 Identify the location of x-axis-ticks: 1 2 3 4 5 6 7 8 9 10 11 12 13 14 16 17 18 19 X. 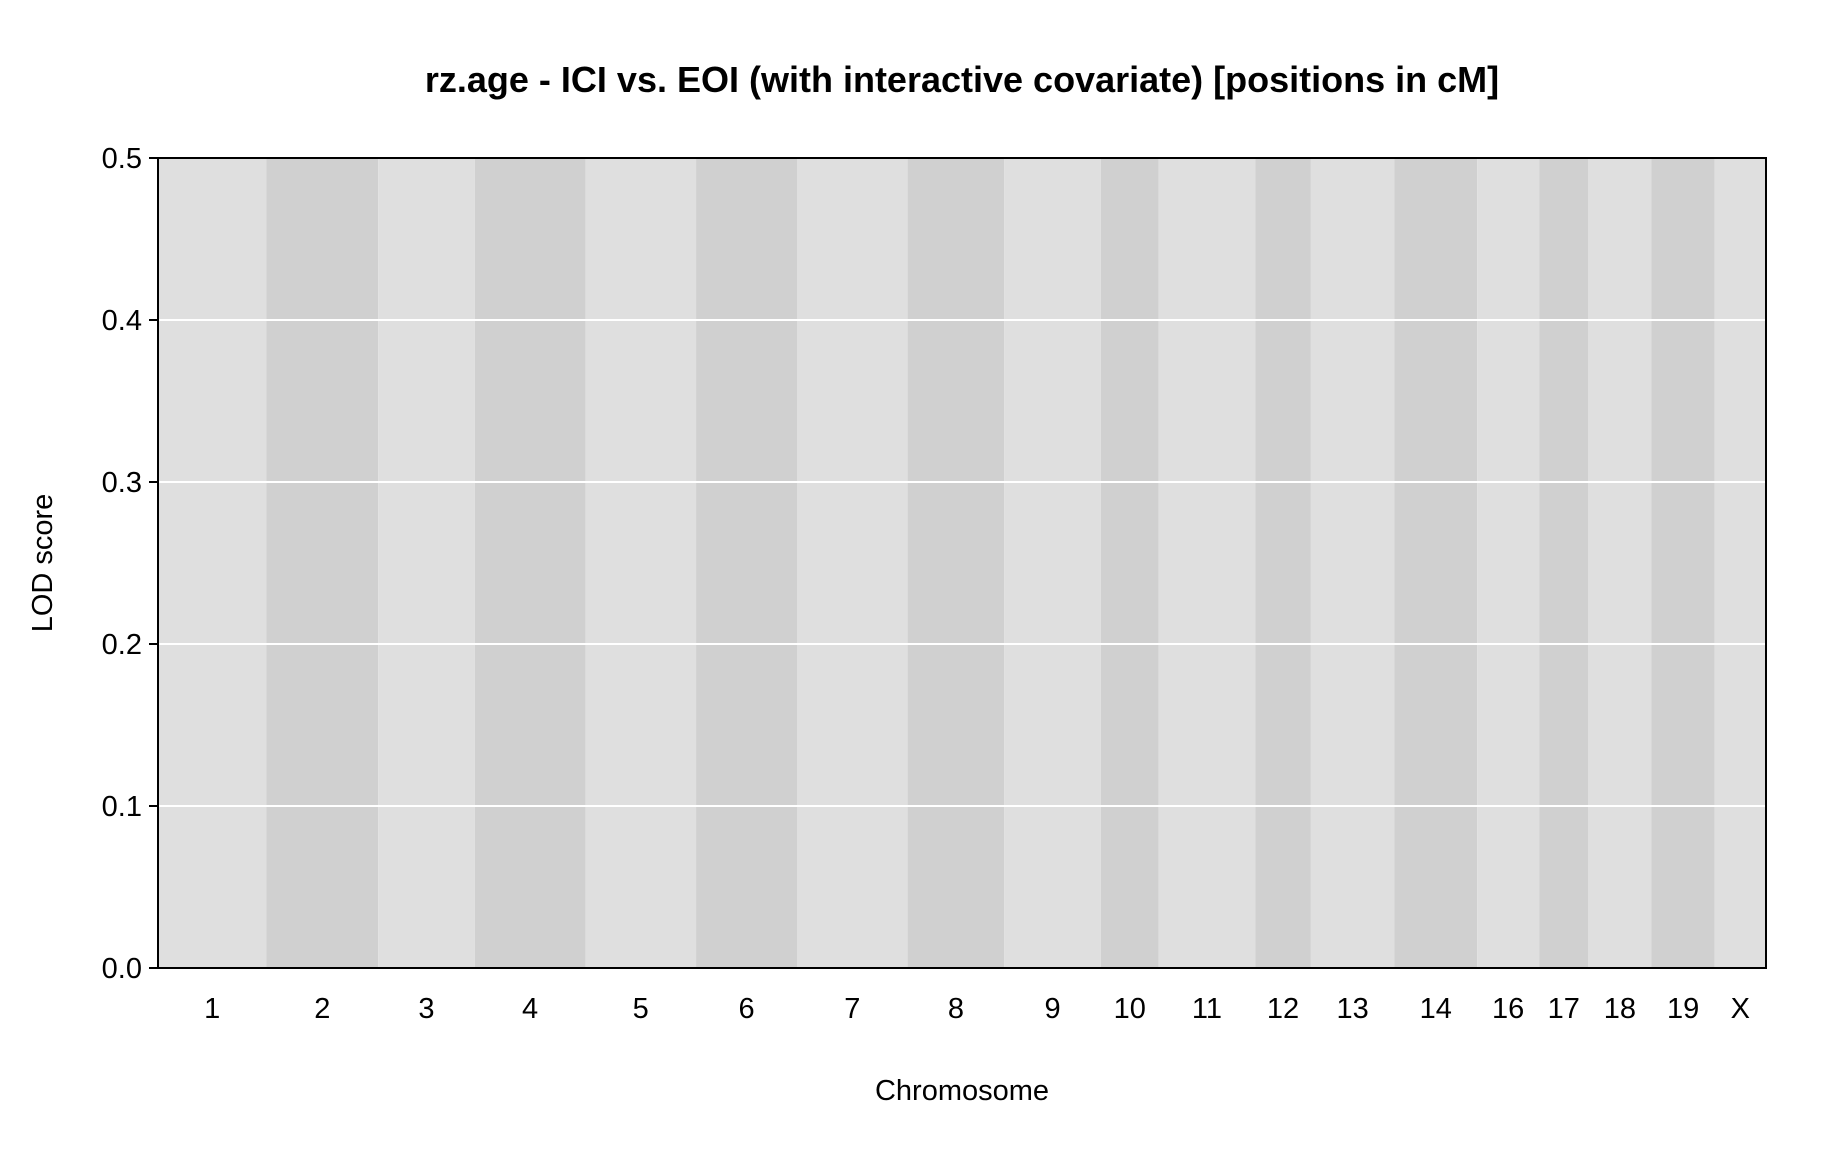
(977, 1009).